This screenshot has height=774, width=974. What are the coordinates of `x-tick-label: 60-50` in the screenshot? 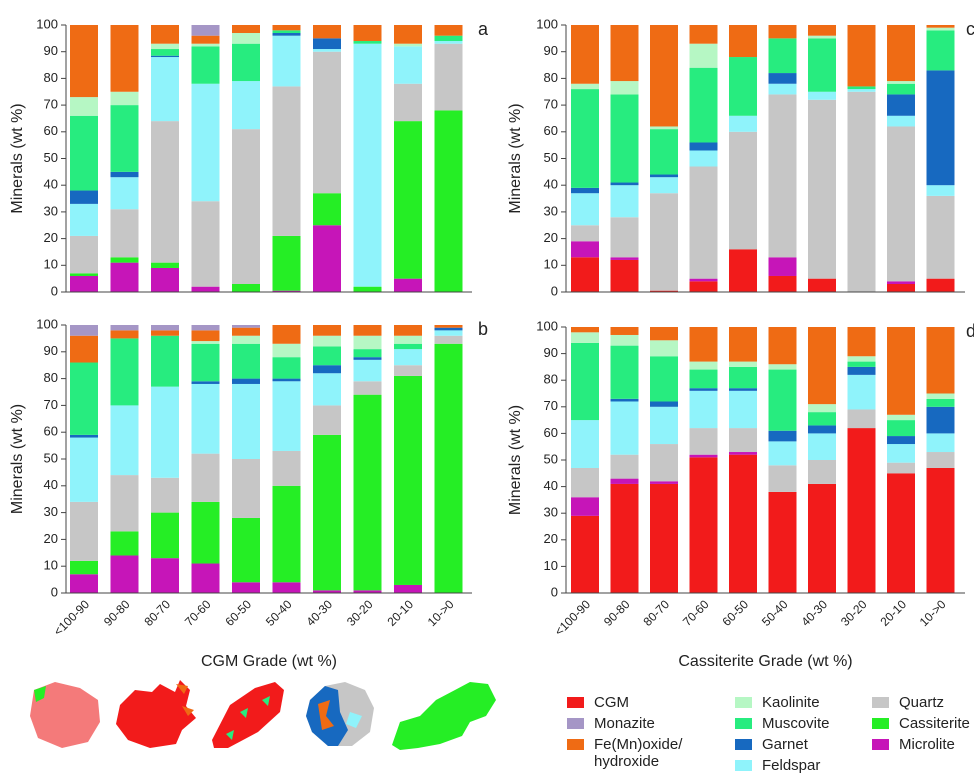 It's located at (736, 613).